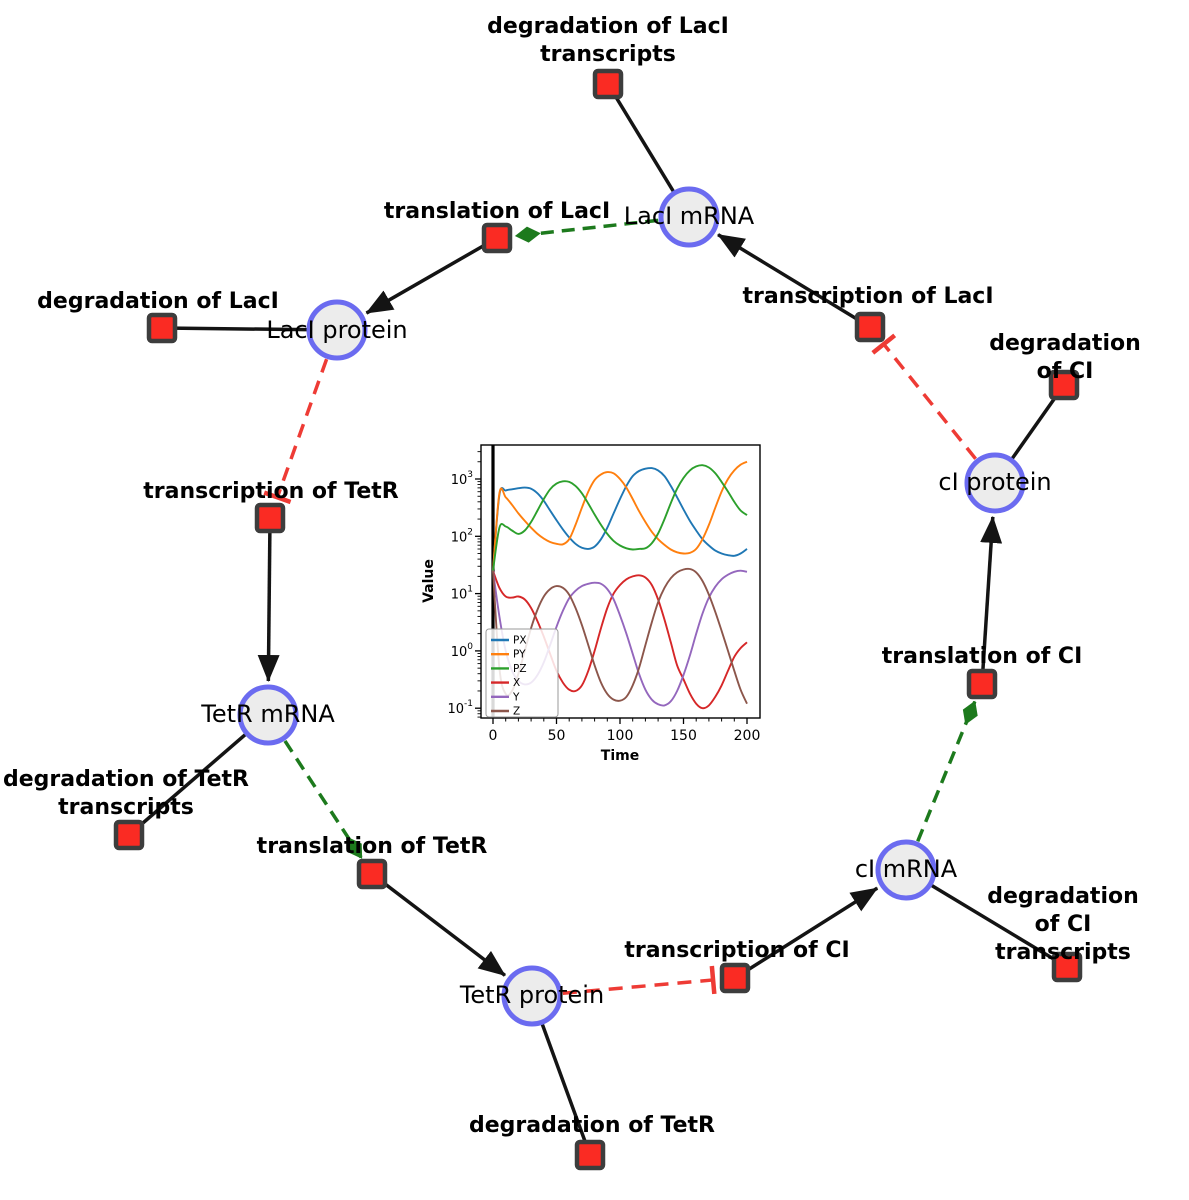 The height and width of the screenshot is (1200, 1189). Describe the element at coordinates (372, 874) in the screenshot. I see `reaction-node-translation-tetr` at that location.